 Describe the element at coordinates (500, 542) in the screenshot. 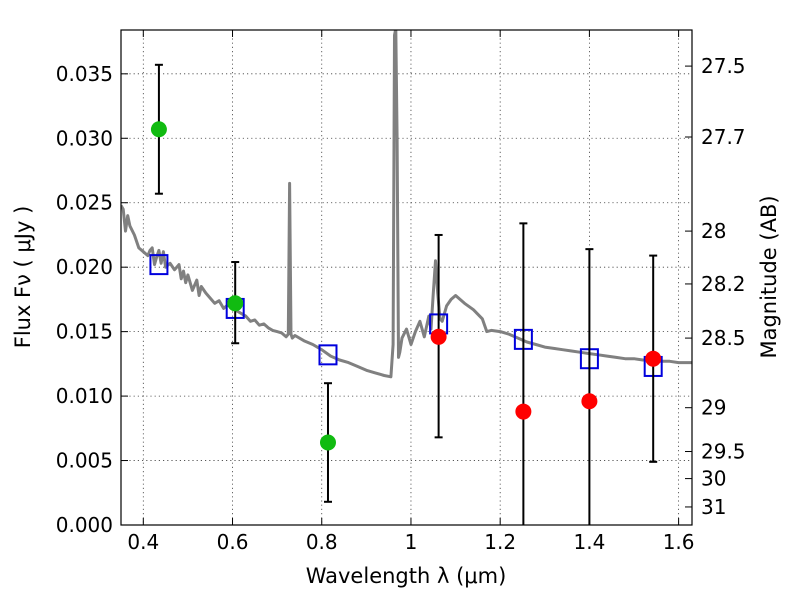

I see `x-tick-label: 1.2` at that location.